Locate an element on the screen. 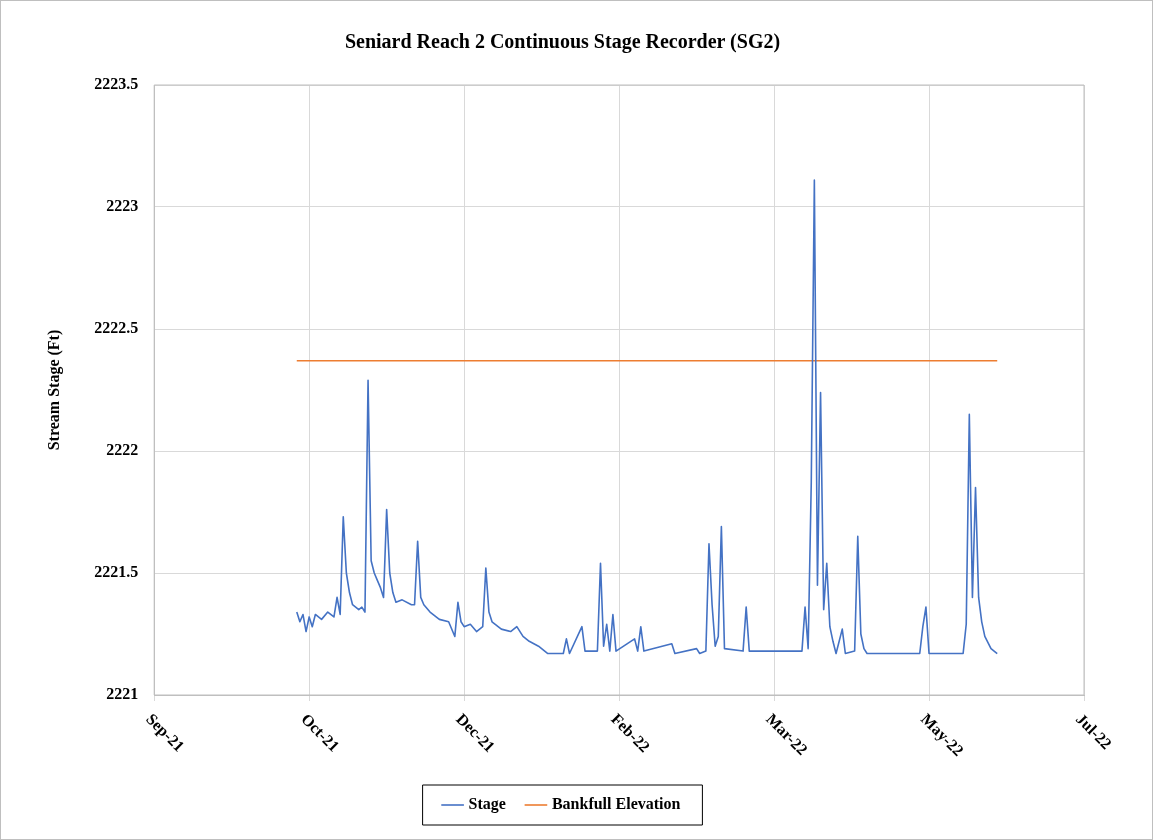  y-axis-title: Stream Stage (Ft) is located at coordinates (53, 390).